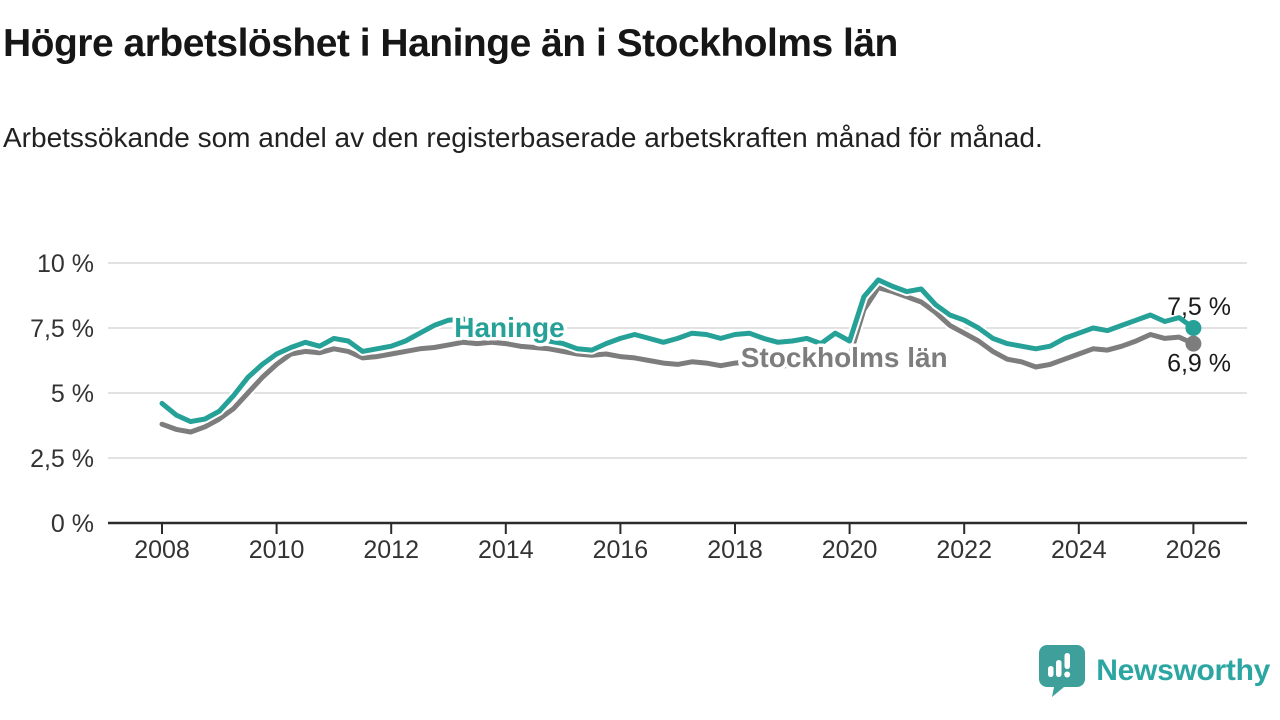  Describe the element at coordinates (62, 329) in the screenshot. I see `y-tick-label: 7,5 %` at that location.